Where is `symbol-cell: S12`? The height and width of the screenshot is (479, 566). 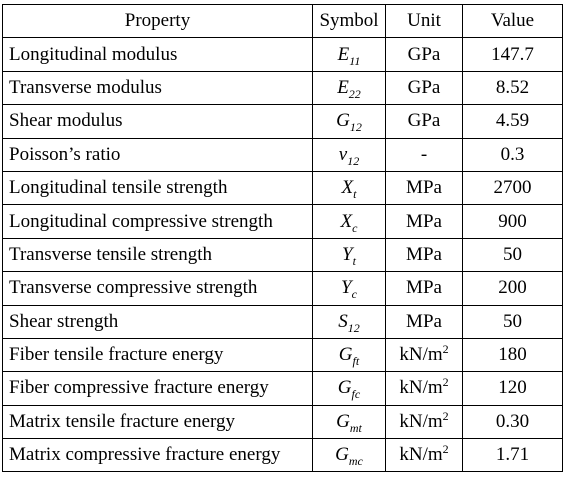
symbol-cell: S12 is located at coordinates (349, 321).